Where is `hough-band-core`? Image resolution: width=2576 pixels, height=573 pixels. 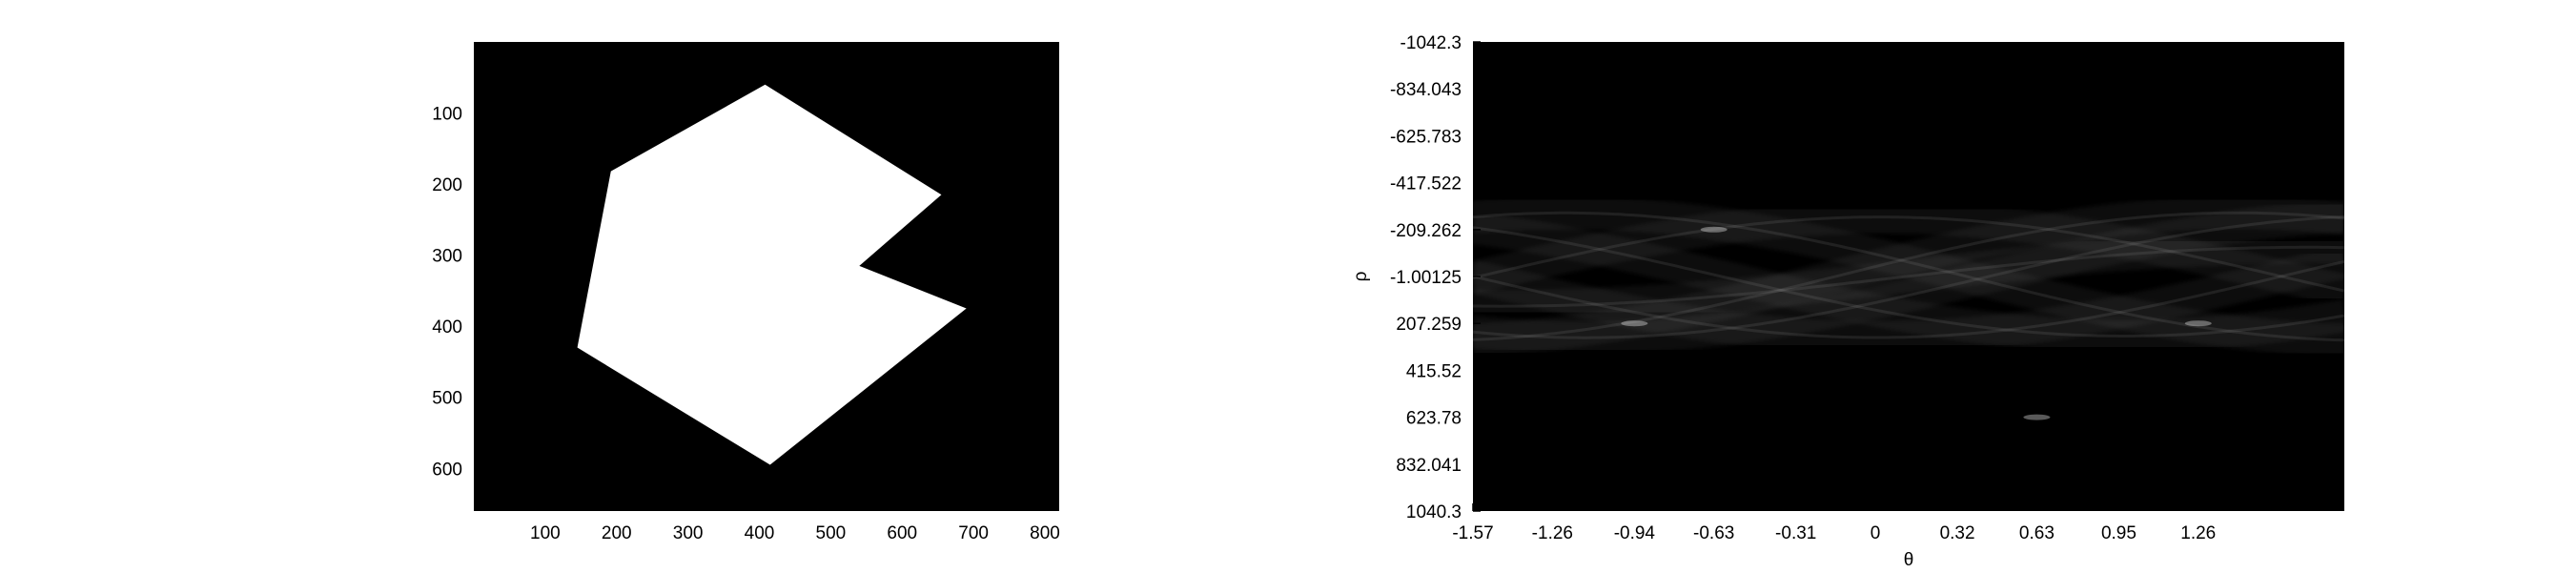
hough-band-core is located at coordinates (1908, 282).